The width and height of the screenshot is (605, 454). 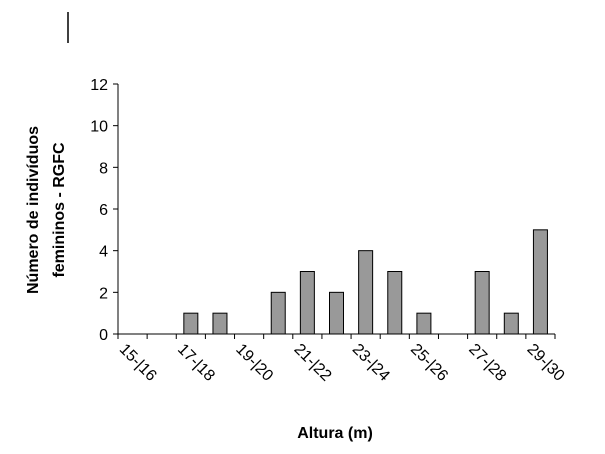 I want to click on x-tick-label: 25-|26, so click(x=429, y=363).